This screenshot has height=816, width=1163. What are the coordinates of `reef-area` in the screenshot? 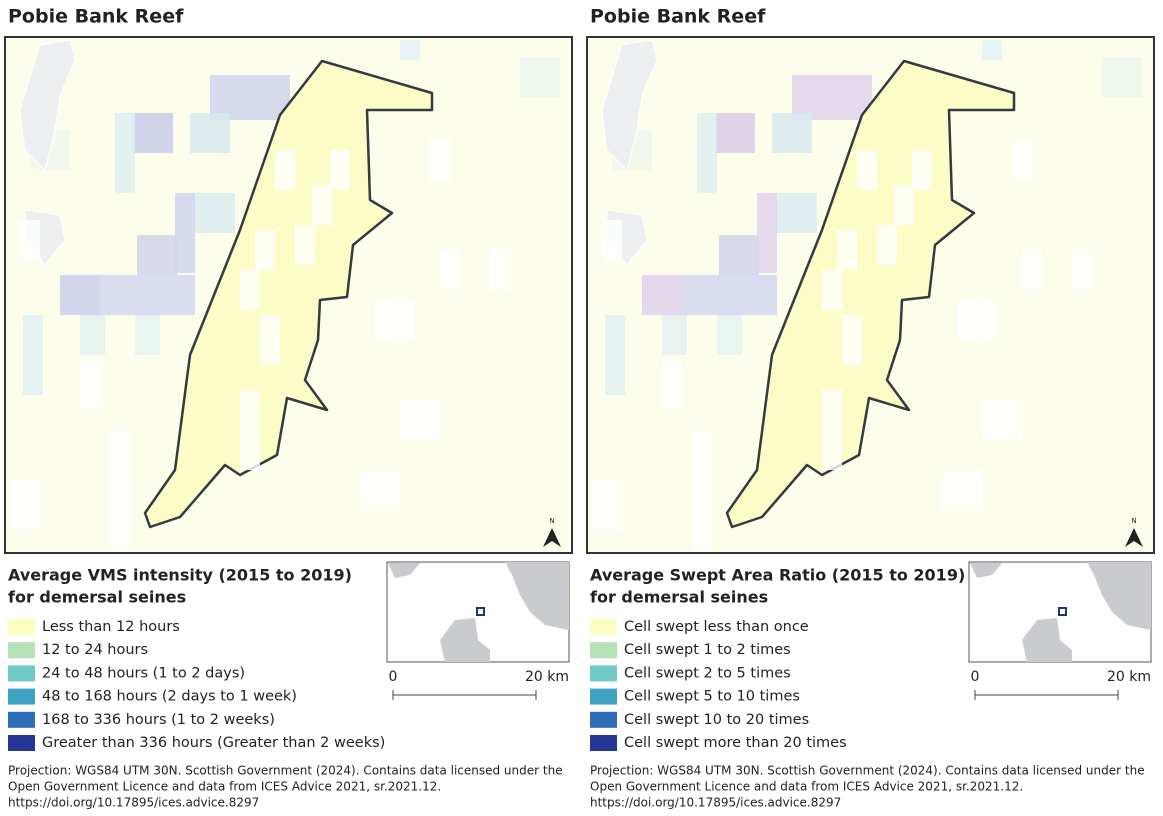 It's located at (288, 294).